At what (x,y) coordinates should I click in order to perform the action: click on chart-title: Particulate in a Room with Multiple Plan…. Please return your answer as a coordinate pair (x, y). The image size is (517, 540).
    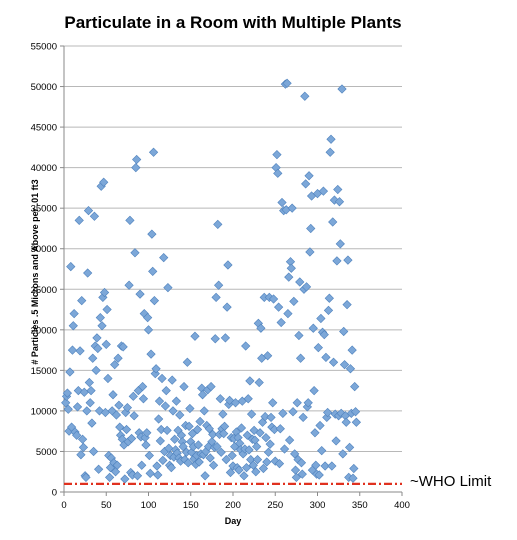
    Looking at the image, I should click on (232, 22).